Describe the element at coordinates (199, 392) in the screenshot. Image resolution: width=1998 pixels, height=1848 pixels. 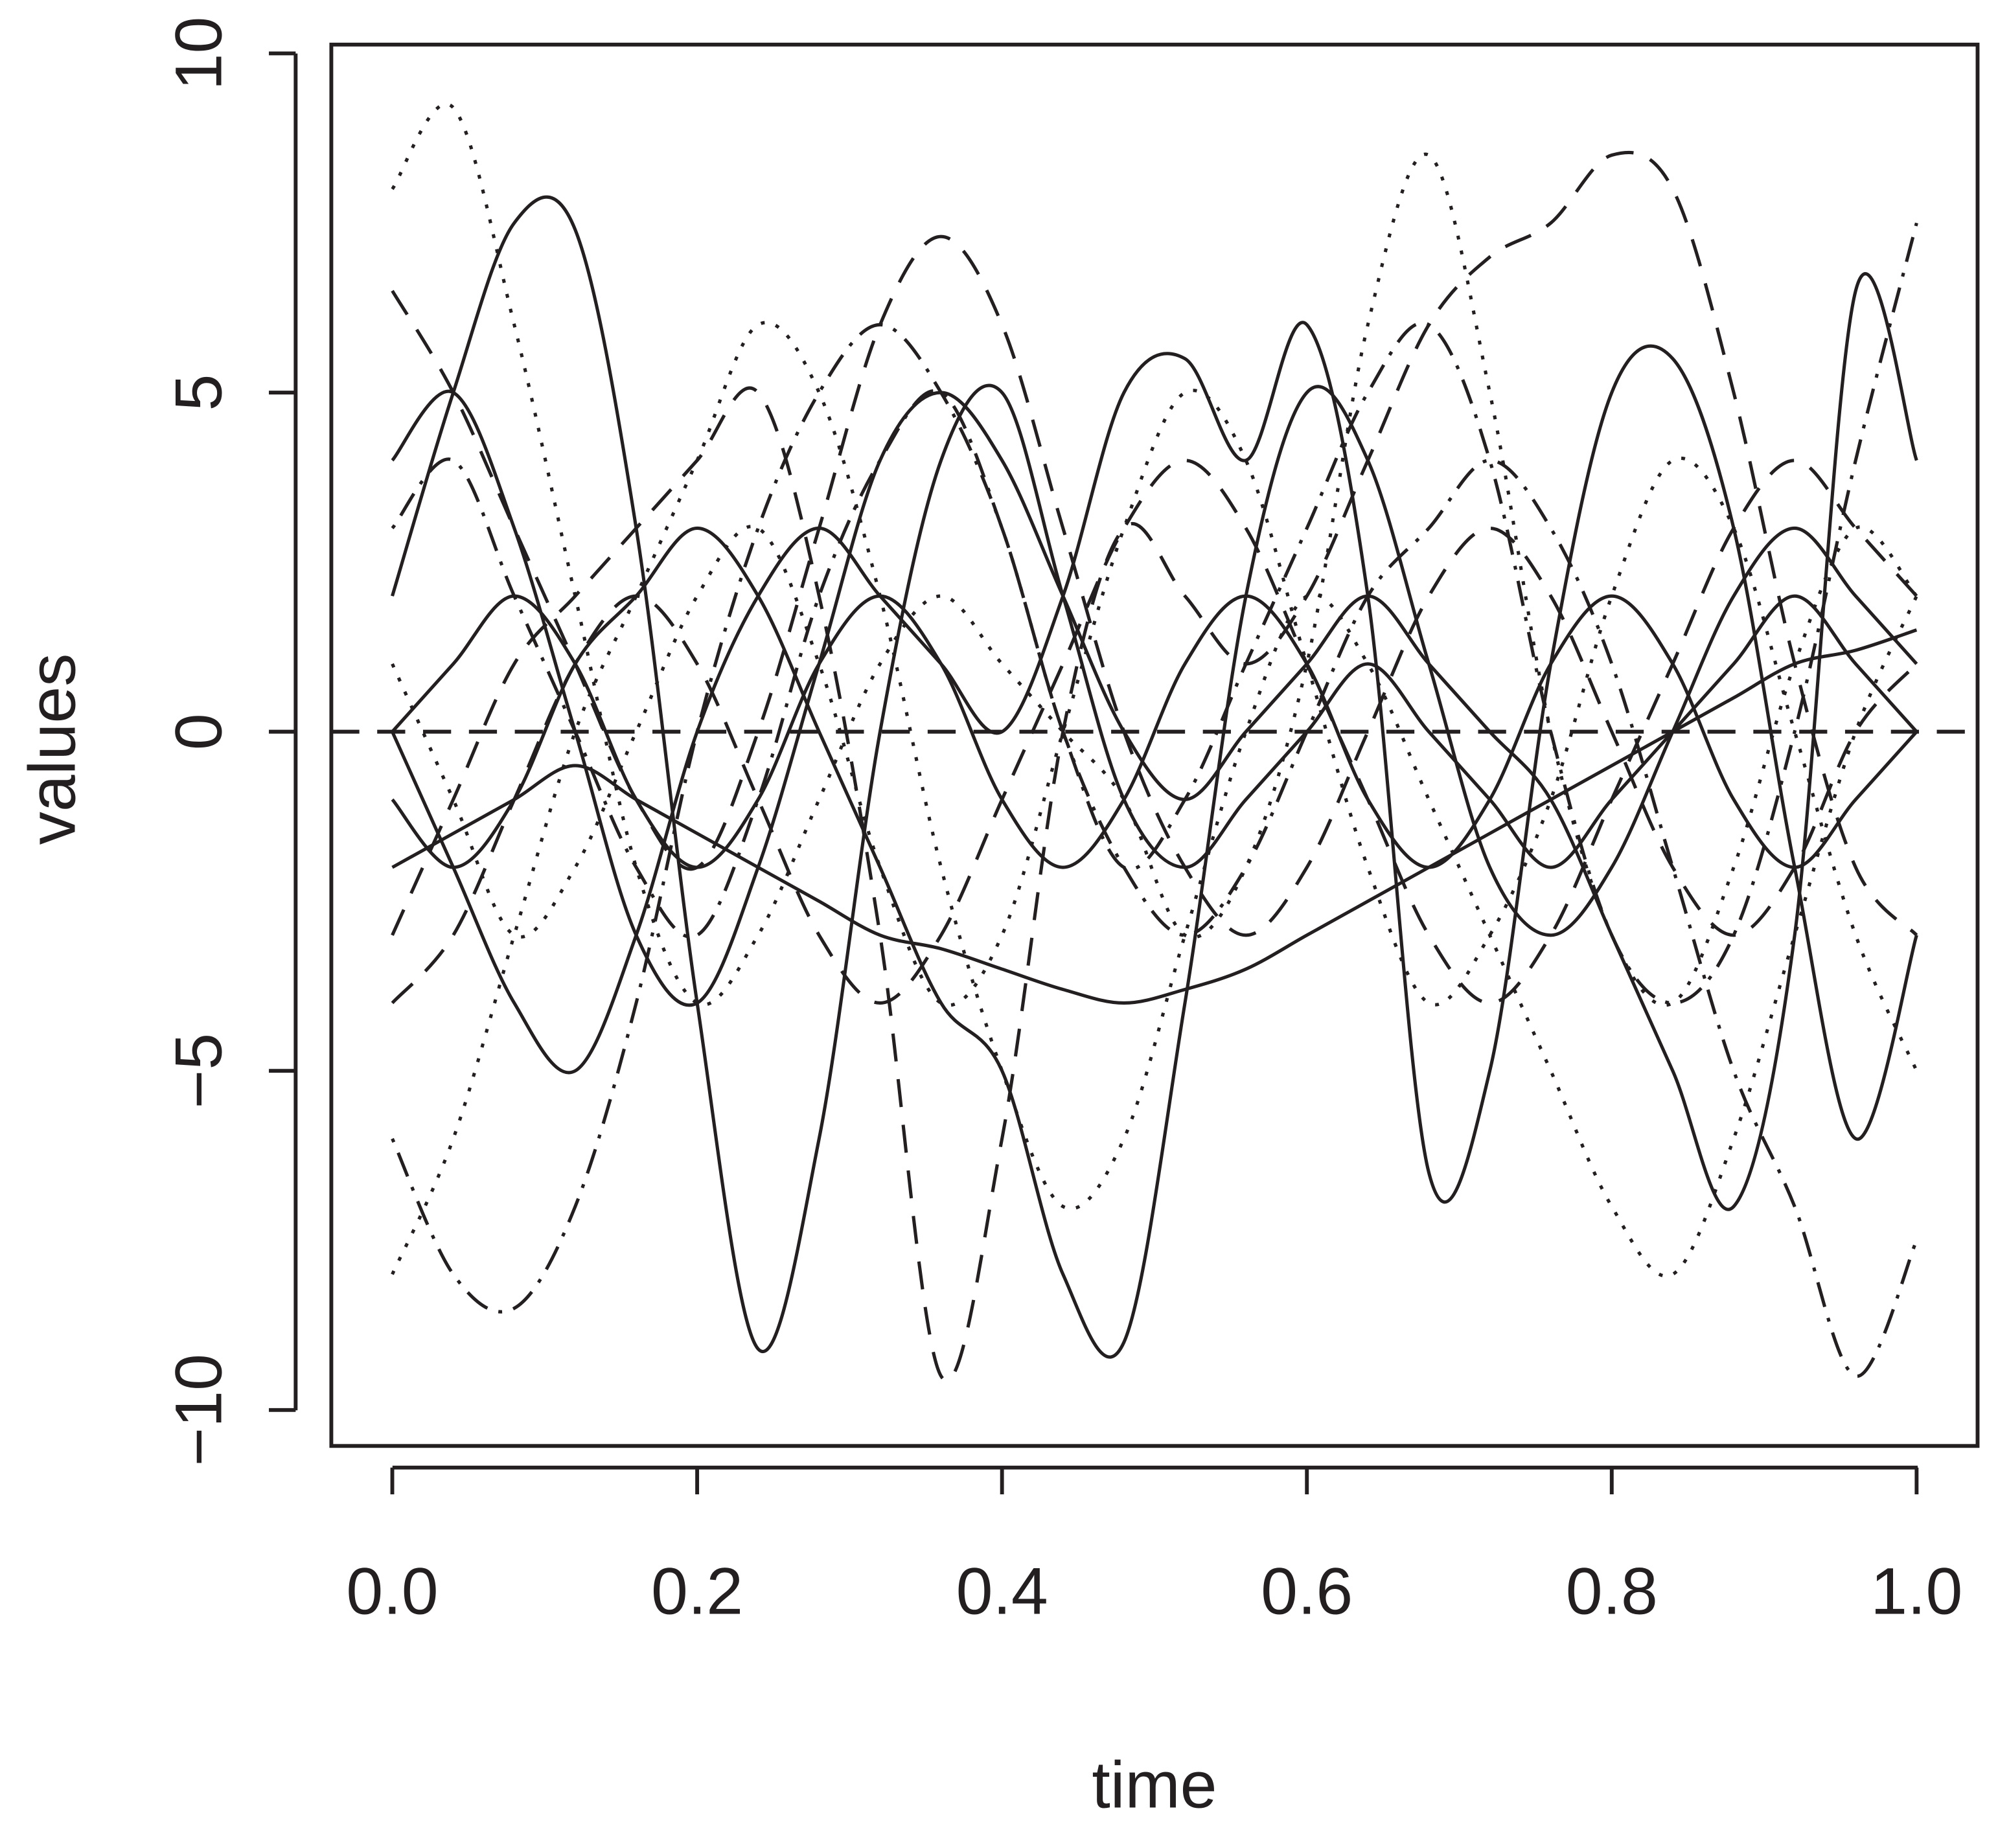
I see `y-tick-label: 5` at that location.